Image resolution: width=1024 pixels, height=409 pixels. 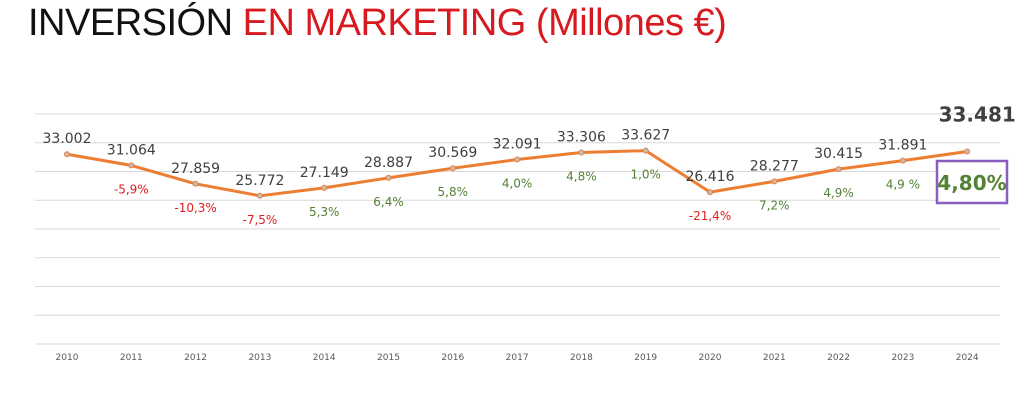 What do you see at coordinates (645, 136) in the screenshot?
I see `data-label: 33.627` at bounding box center [645, 136].